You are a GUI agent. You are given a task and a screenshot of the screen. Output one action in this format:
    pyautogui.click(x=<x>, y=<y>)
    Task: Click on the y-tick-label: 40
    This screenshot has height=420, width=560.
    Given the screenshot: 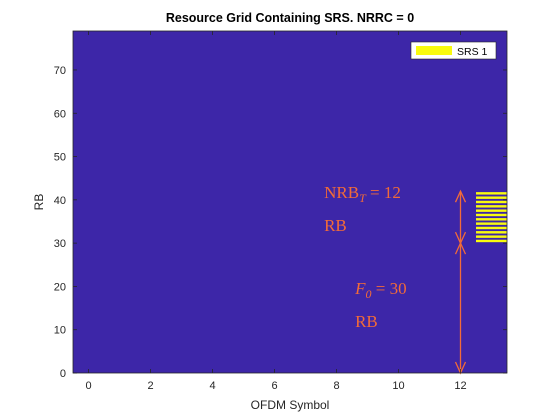 What is the action you would take?
    pyautogui.click(x=60, y=201)
    